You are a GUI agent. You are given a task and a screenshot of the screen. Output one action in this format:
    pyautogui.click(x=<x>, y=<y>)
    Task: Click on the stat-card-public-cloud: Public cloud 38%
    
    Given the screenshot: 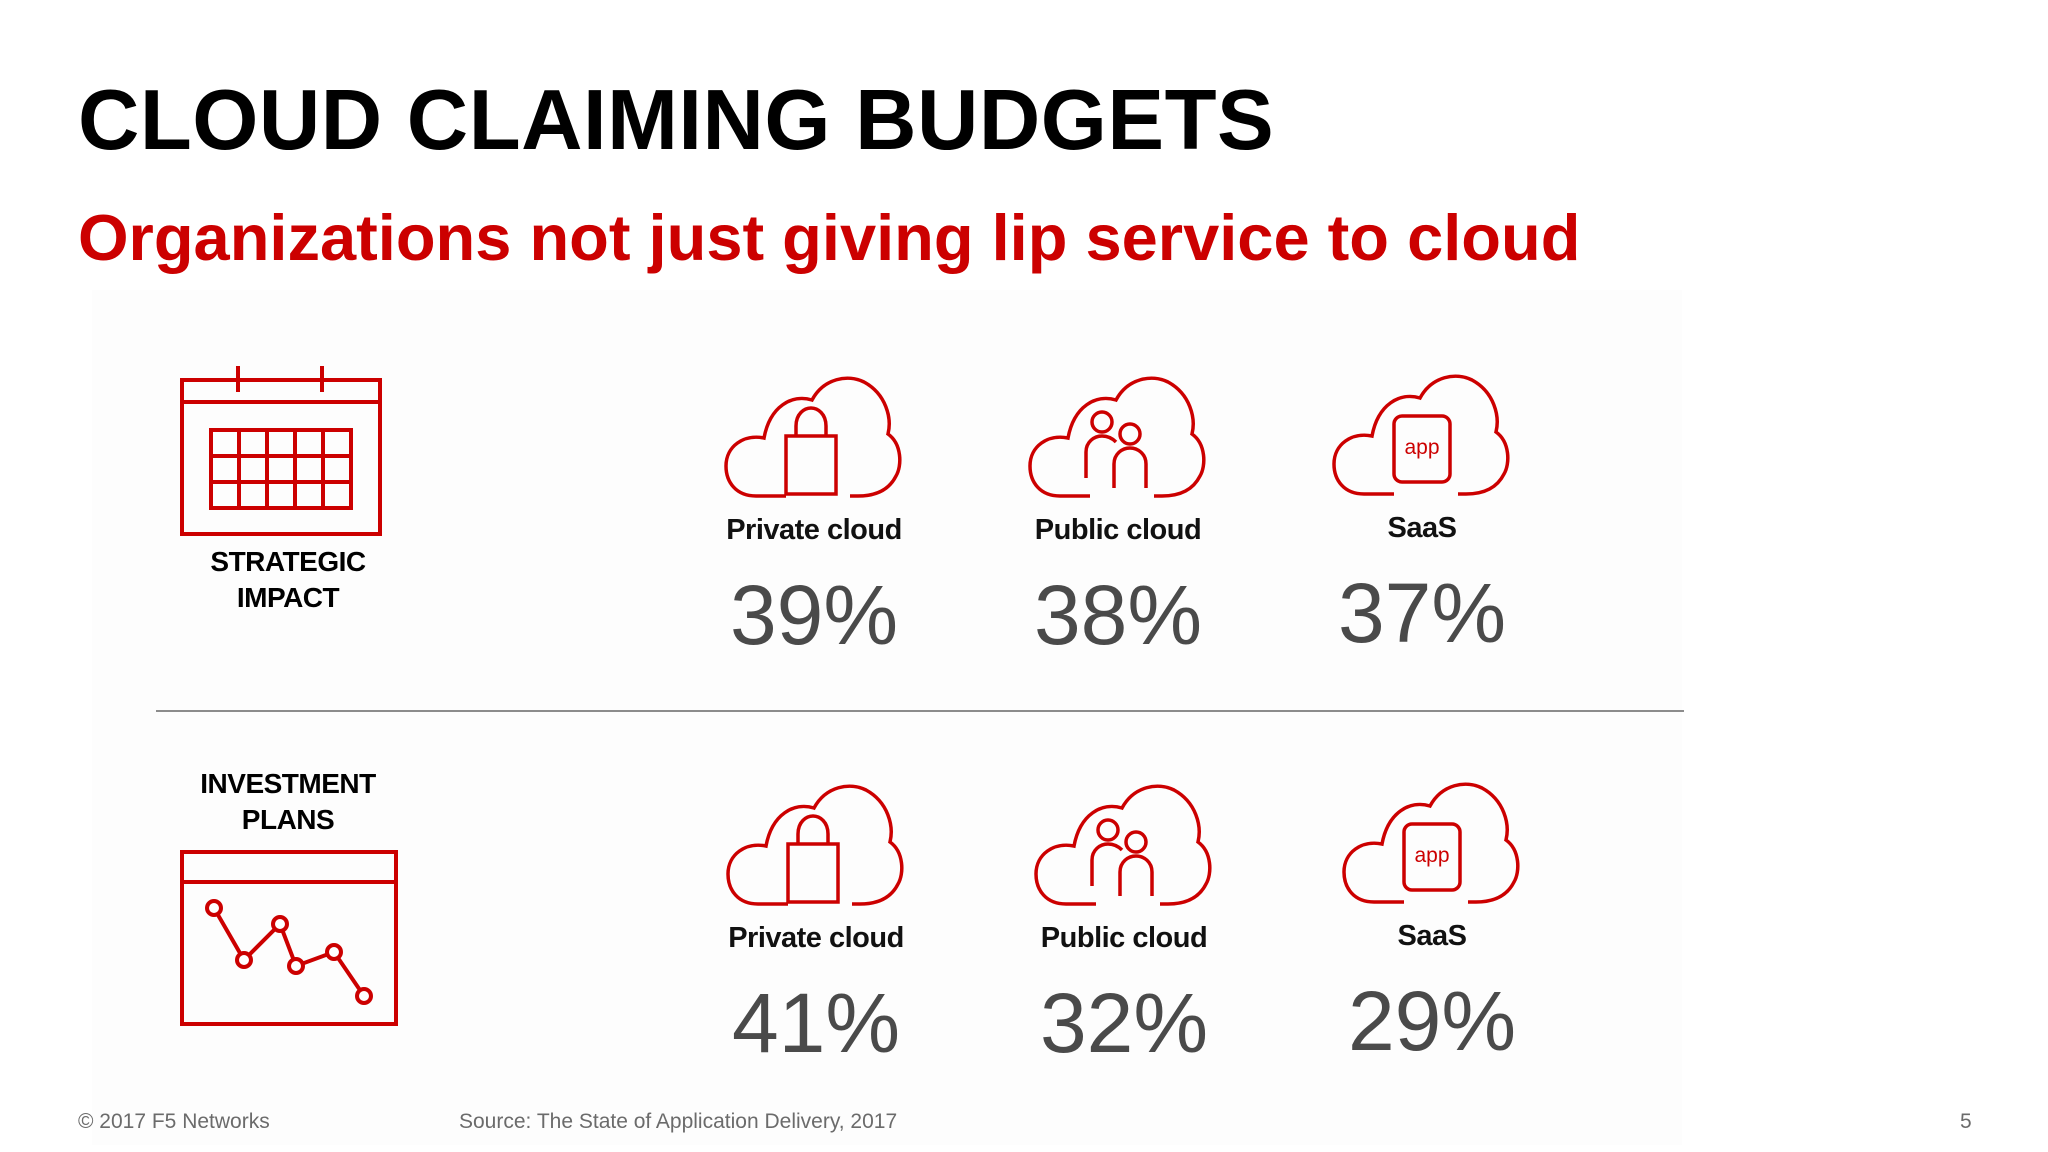 What is the action you would take?
    pyautogui.click(x=1118, y=518)
    